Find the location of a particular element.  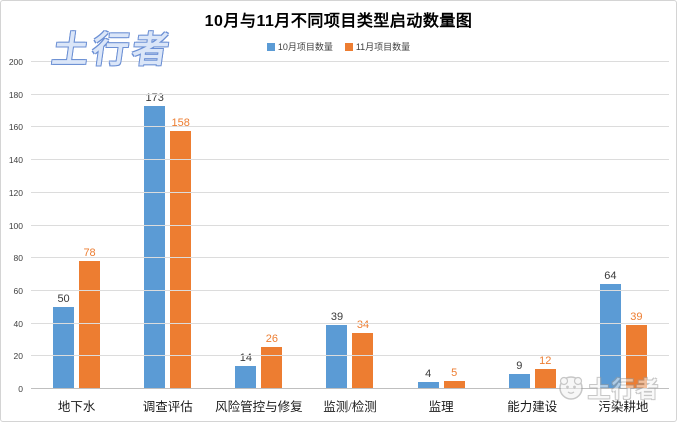

legend-item-october: 10月项目数量 is located at coordinates (299, 46).